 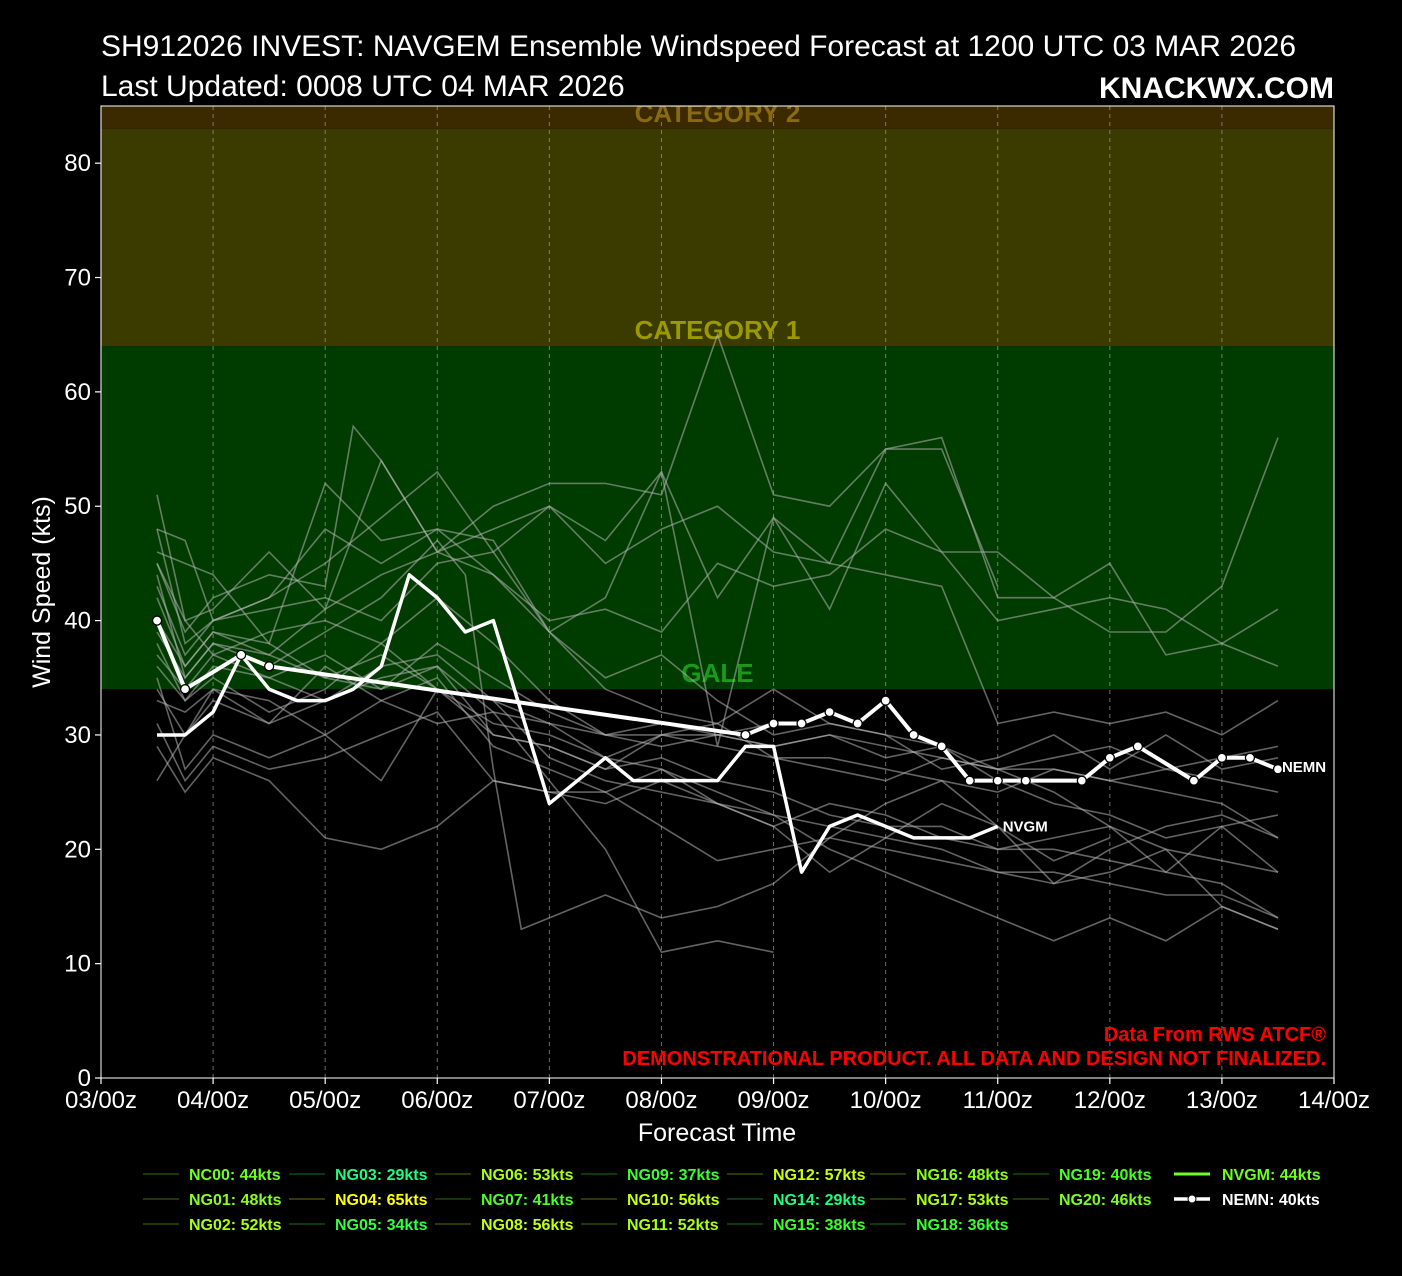 What do you see at coordinates (673, 1200) in the screenshot?
I see `legend-entry-label: NG10: 56kts` at bounding box center [673, 1200].